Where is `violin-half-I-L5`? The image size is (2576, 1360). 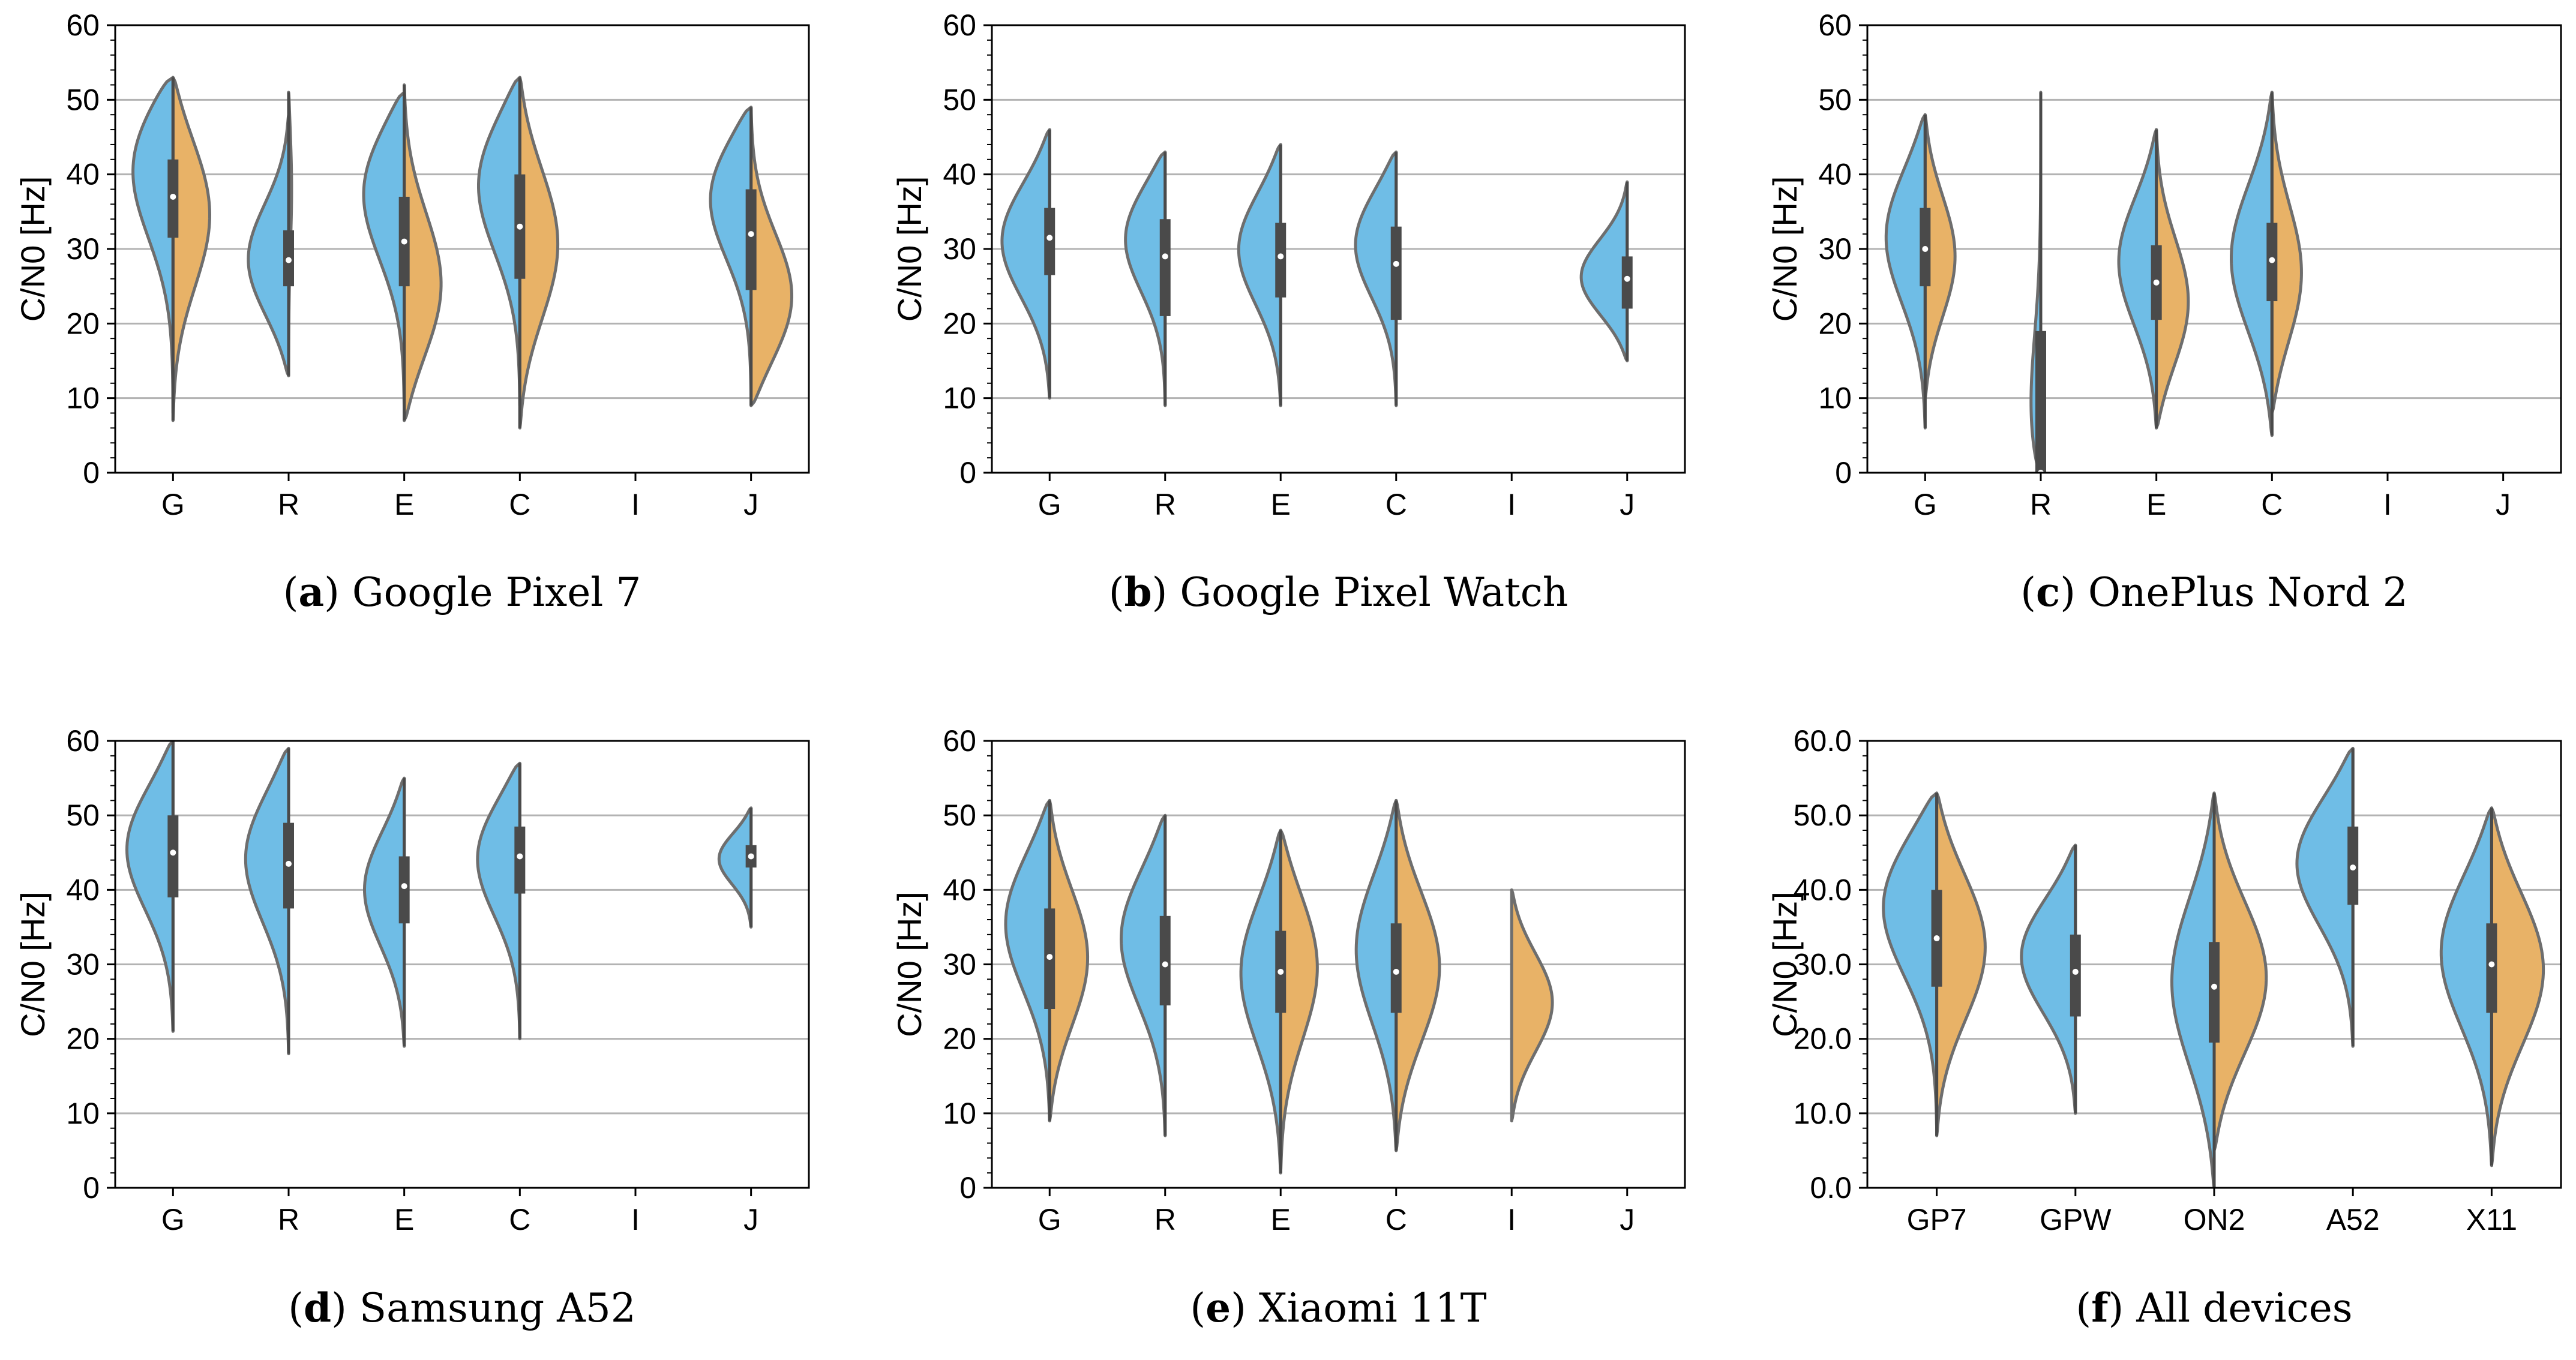
violin-half-I-L5 is located at coordinates (1532, 1005).